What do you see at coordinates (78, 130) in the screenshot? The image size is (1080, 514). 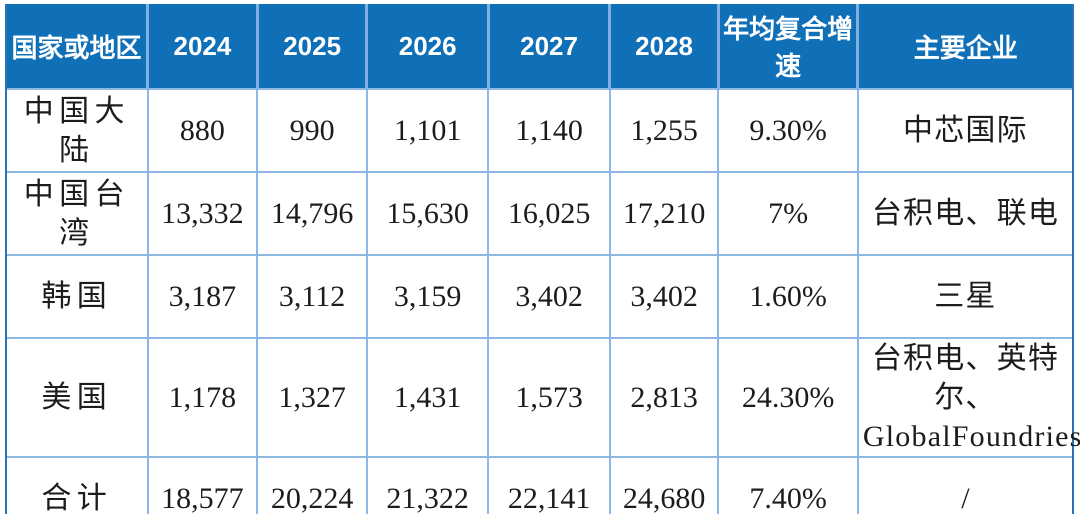 I see `region-cell: 中国大陆` at bounding box center [78, 130].